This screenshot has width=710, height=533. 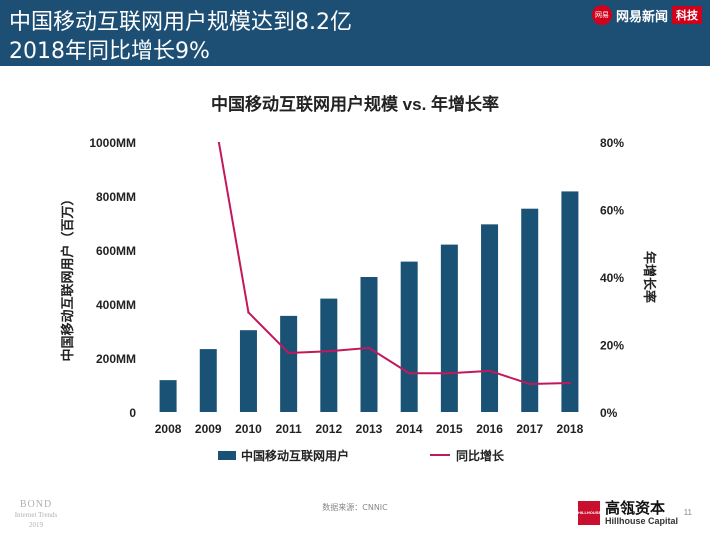 I want to click on y-tick-label: 1000MM, so click(x=112, y=143).